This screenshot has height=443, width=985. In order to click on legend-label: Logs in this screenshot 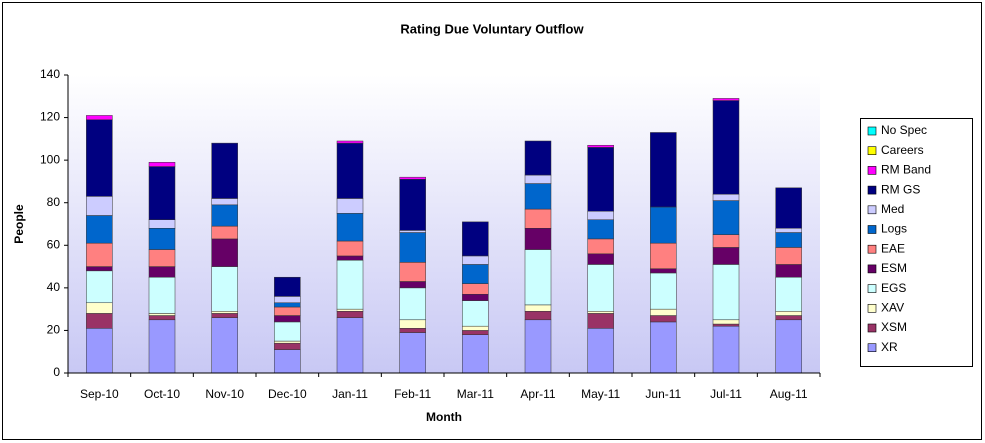, I will do `click(894, 229)`.